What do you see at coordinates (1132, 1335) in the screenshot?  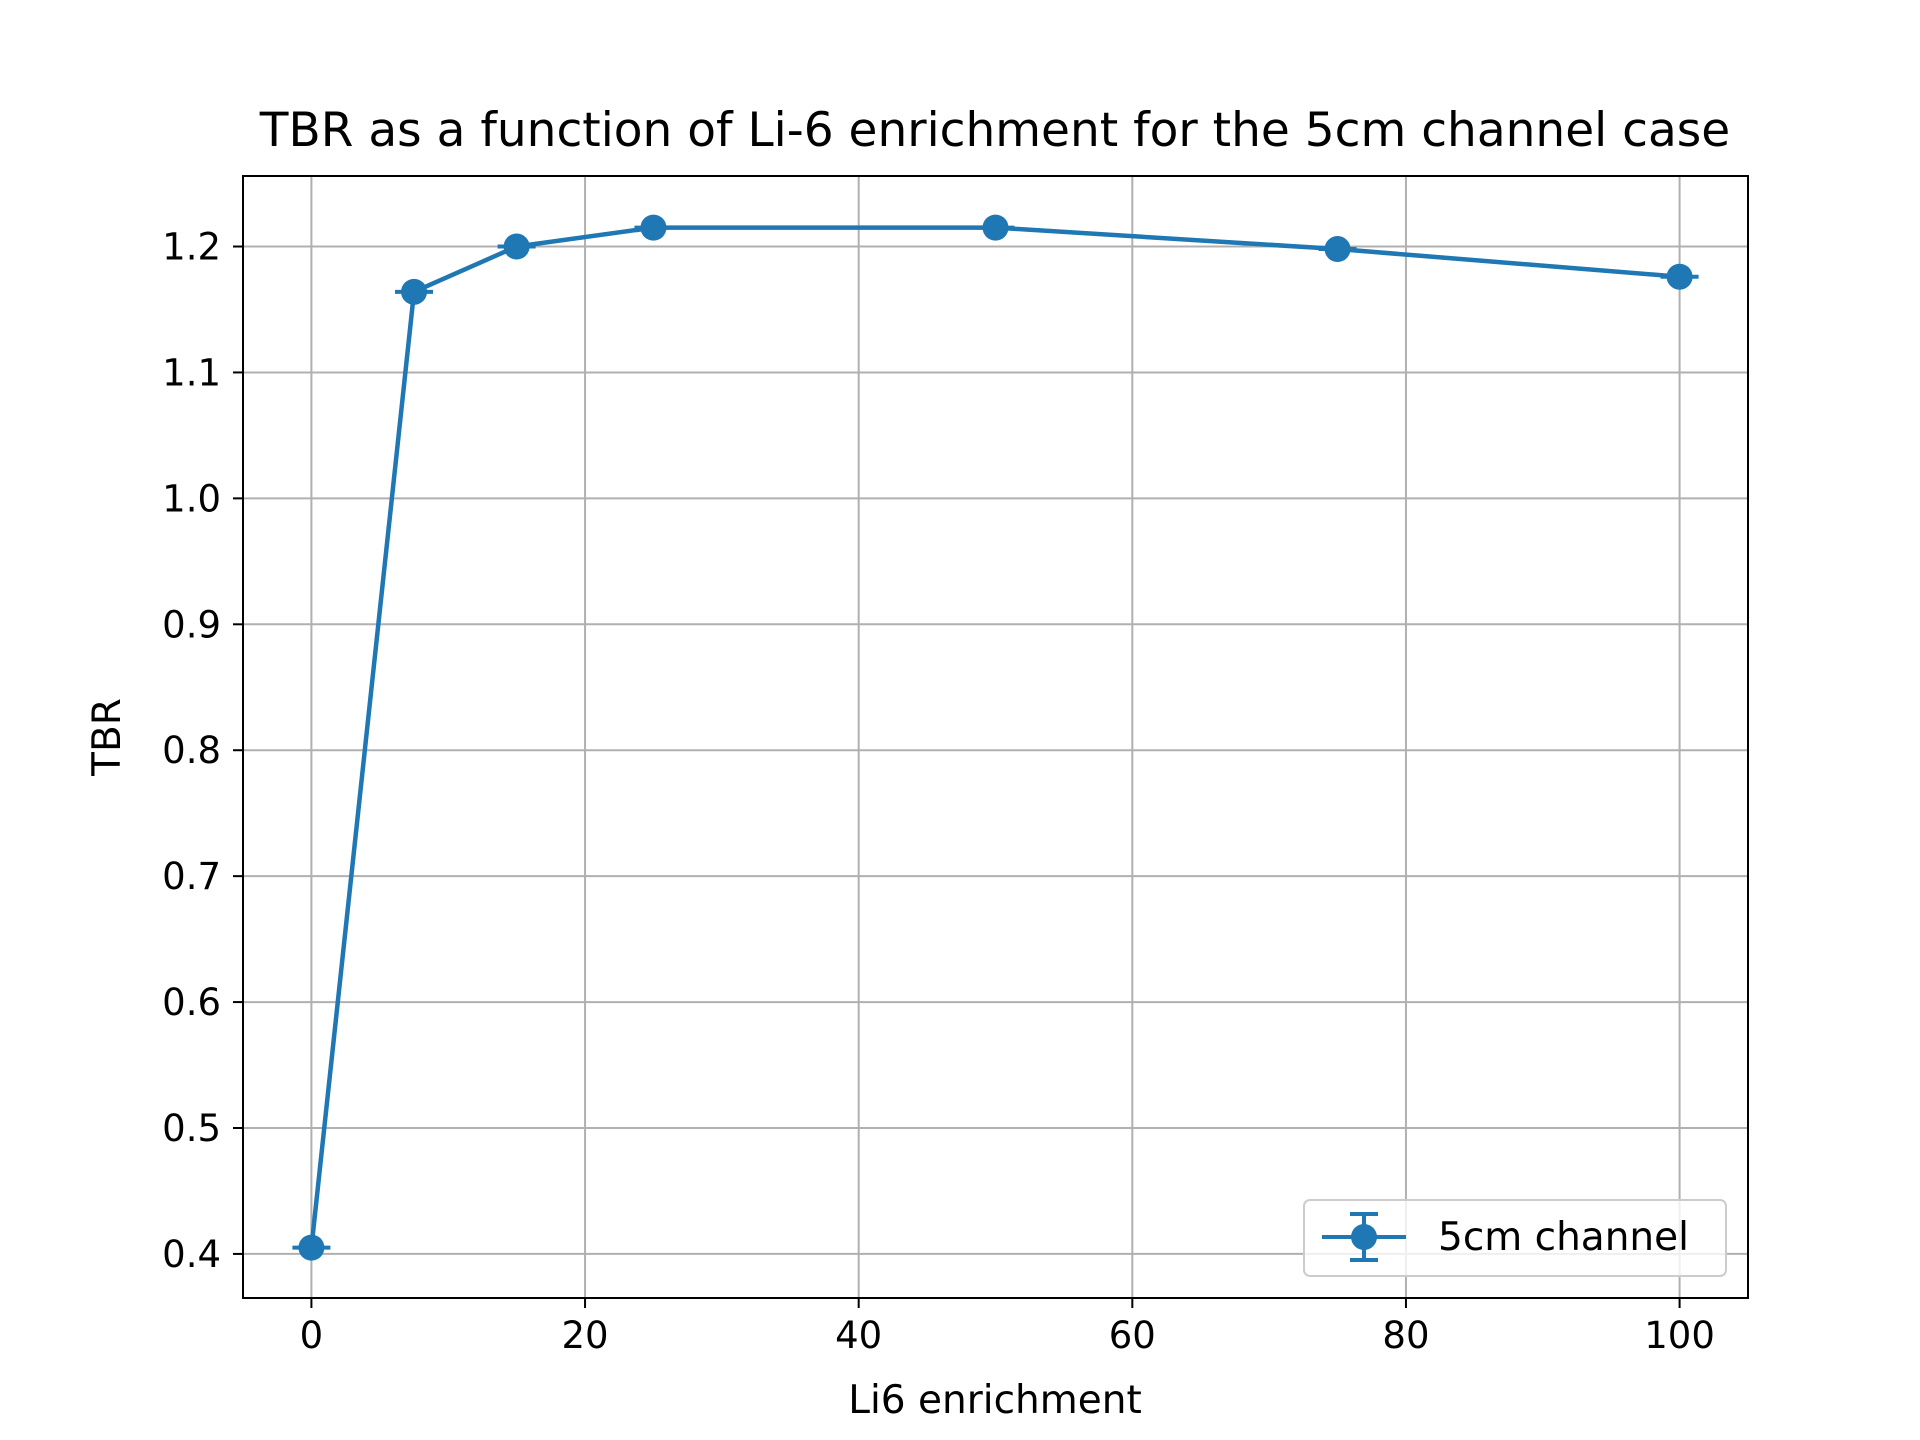 I see `x-tick-label: 60` at bounding box center [1132, 1335].